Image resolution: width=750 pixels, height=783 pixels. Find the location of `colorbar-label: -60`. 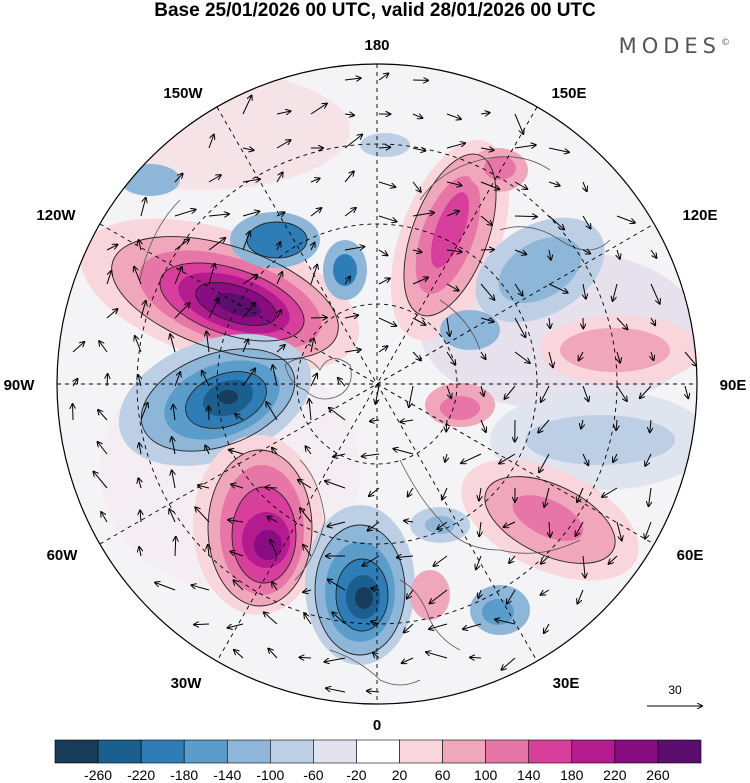

colorbar-label: -60 is located at coordinates (313, 775).